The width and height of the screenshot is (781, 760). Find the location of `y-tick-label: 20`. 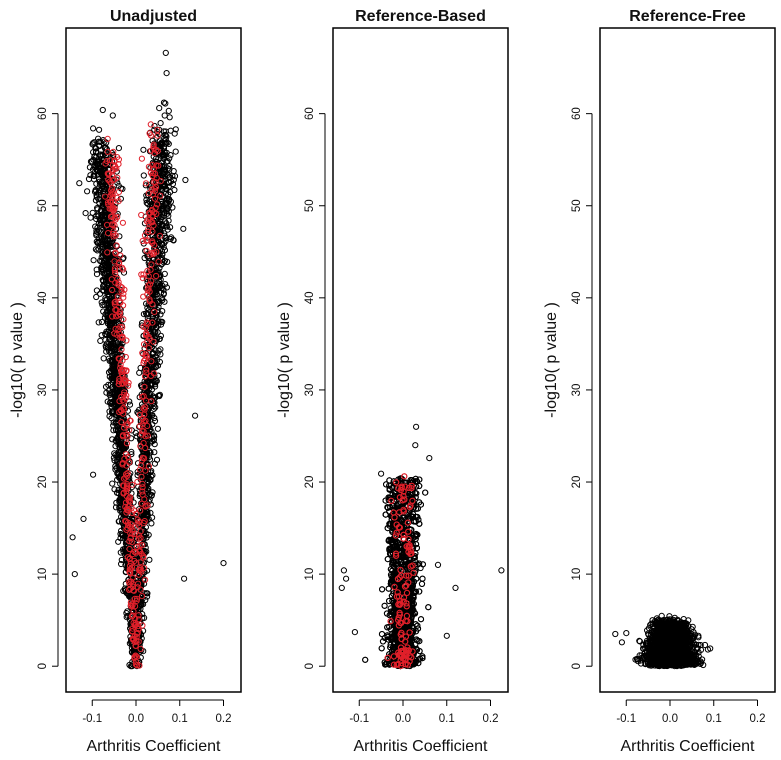

y-tick-label: 20 is located at coordinates (43, 482).